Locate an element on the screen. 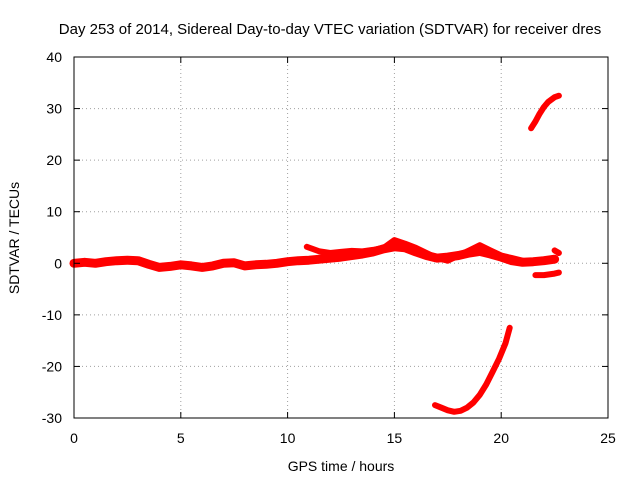 This screenshot has width=640, height=480. x-tick-label: 10 is located at coordinates (288, 438).